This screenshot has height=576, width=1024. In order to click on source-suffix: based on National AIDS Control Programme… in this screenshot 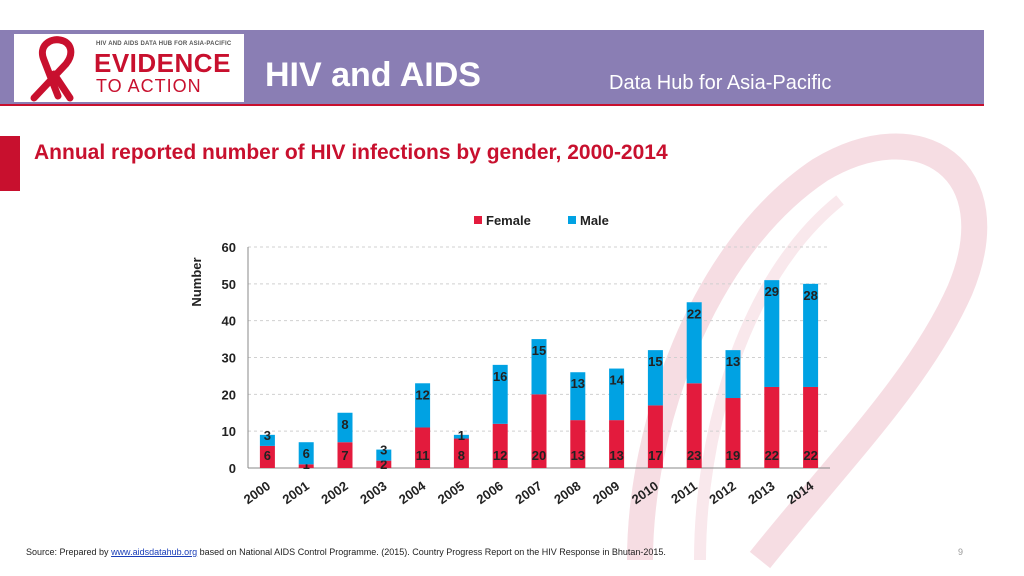, I will do `click(431, 552)`.